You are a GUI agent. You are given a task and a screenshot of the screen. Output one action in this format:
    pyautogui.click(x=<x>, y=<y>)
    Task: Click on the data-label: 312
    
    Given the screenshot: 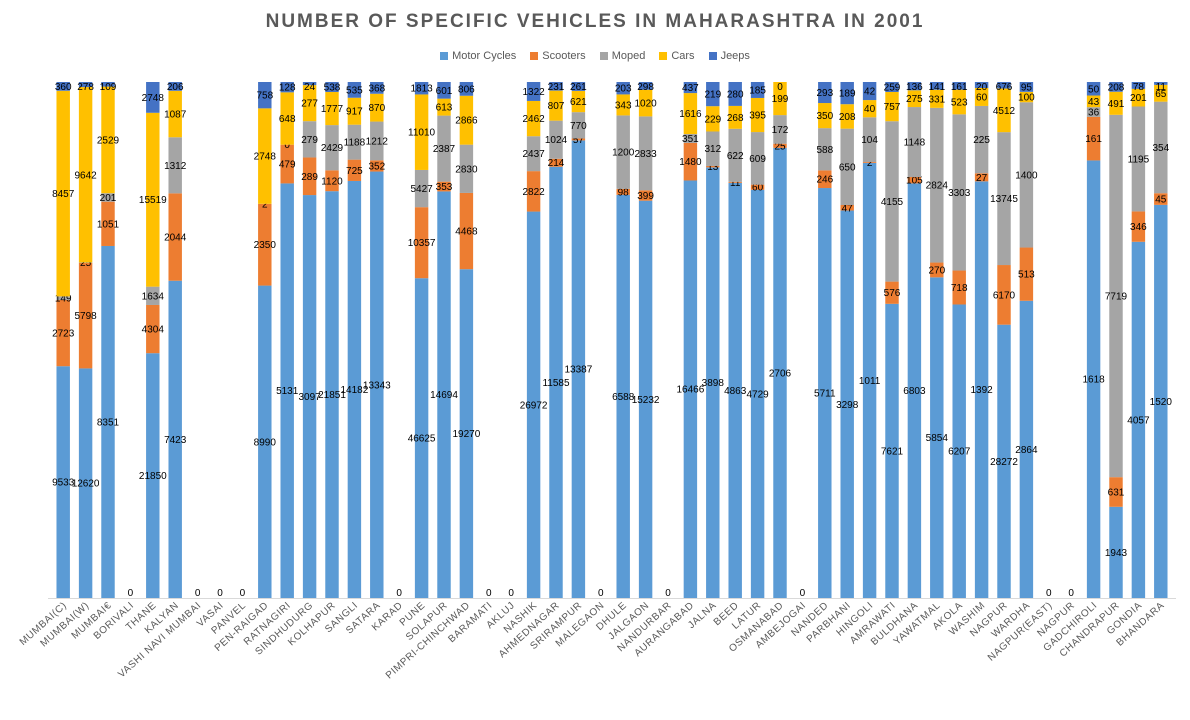 What is the action you would take?
    pyautogui.click(x=712, y=149)
    